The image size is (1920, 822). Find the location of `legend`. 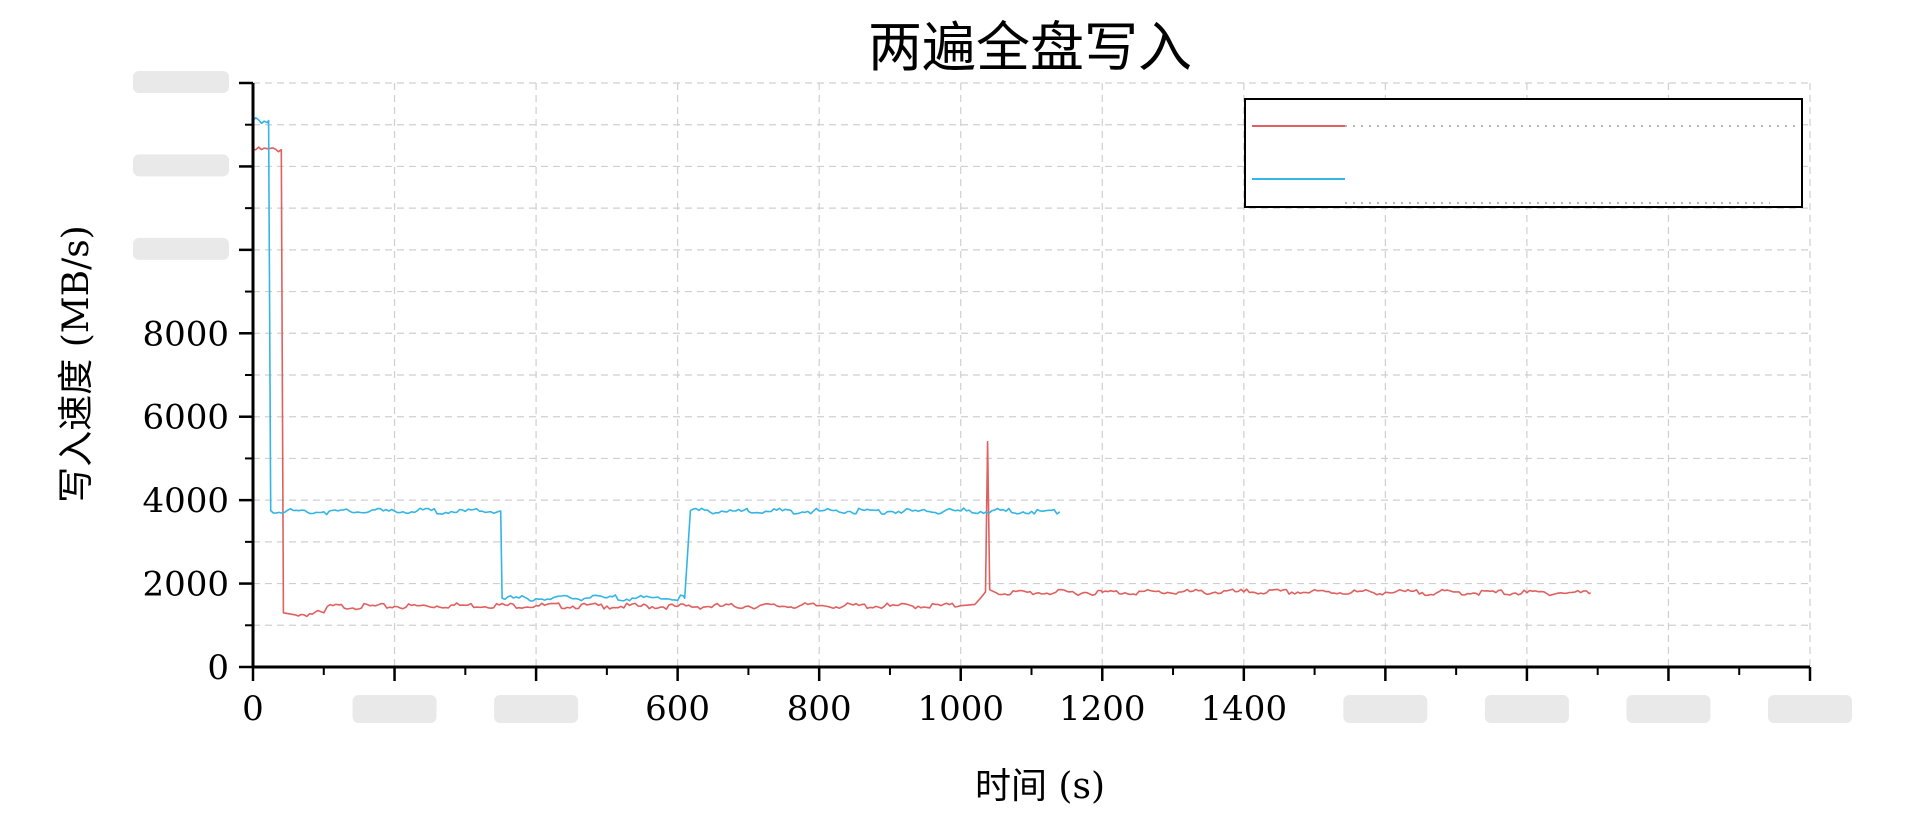

legend is located at coordinates (1523, 153).